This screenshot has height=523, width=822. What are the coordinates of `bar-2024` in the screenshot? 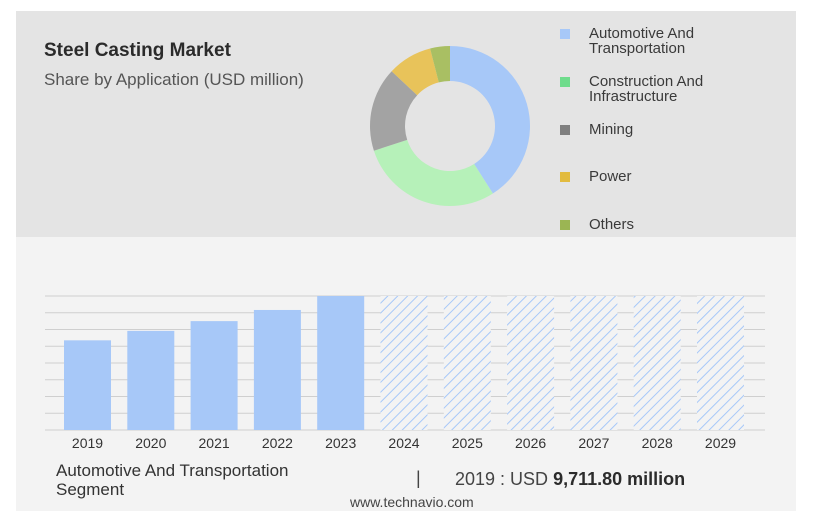 It's located at (404, 363).